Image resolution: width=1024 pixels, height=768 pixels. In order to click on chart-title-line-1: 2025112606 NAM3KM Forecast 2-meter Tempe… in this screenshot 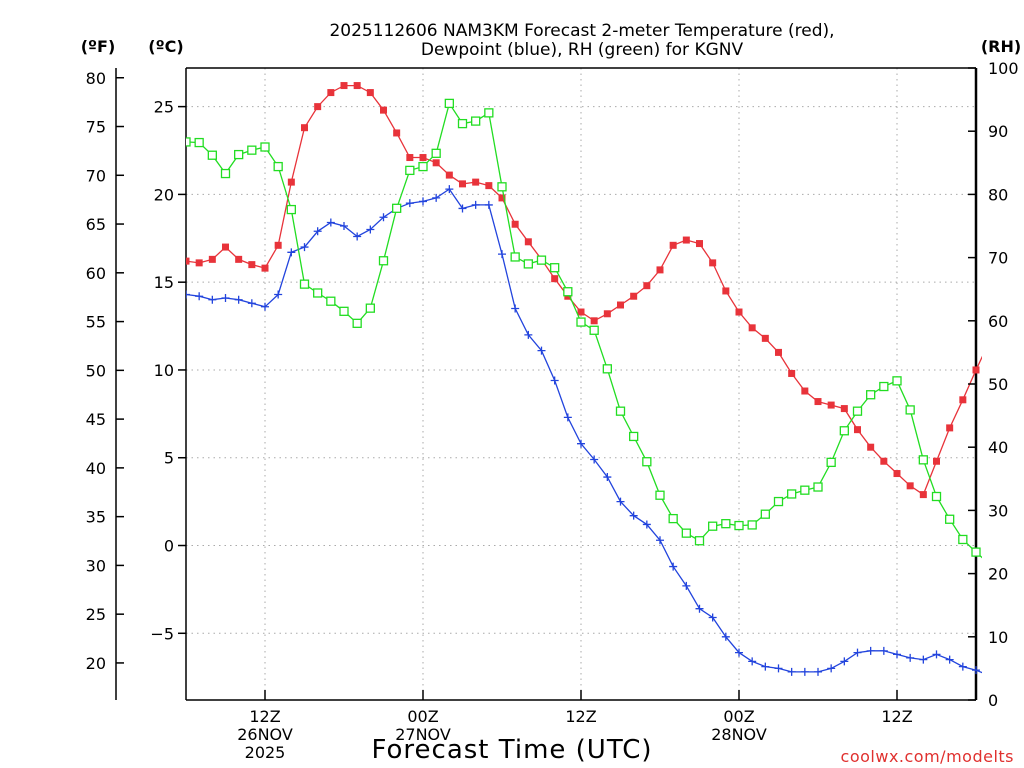, I will do `click(581, 31)`.